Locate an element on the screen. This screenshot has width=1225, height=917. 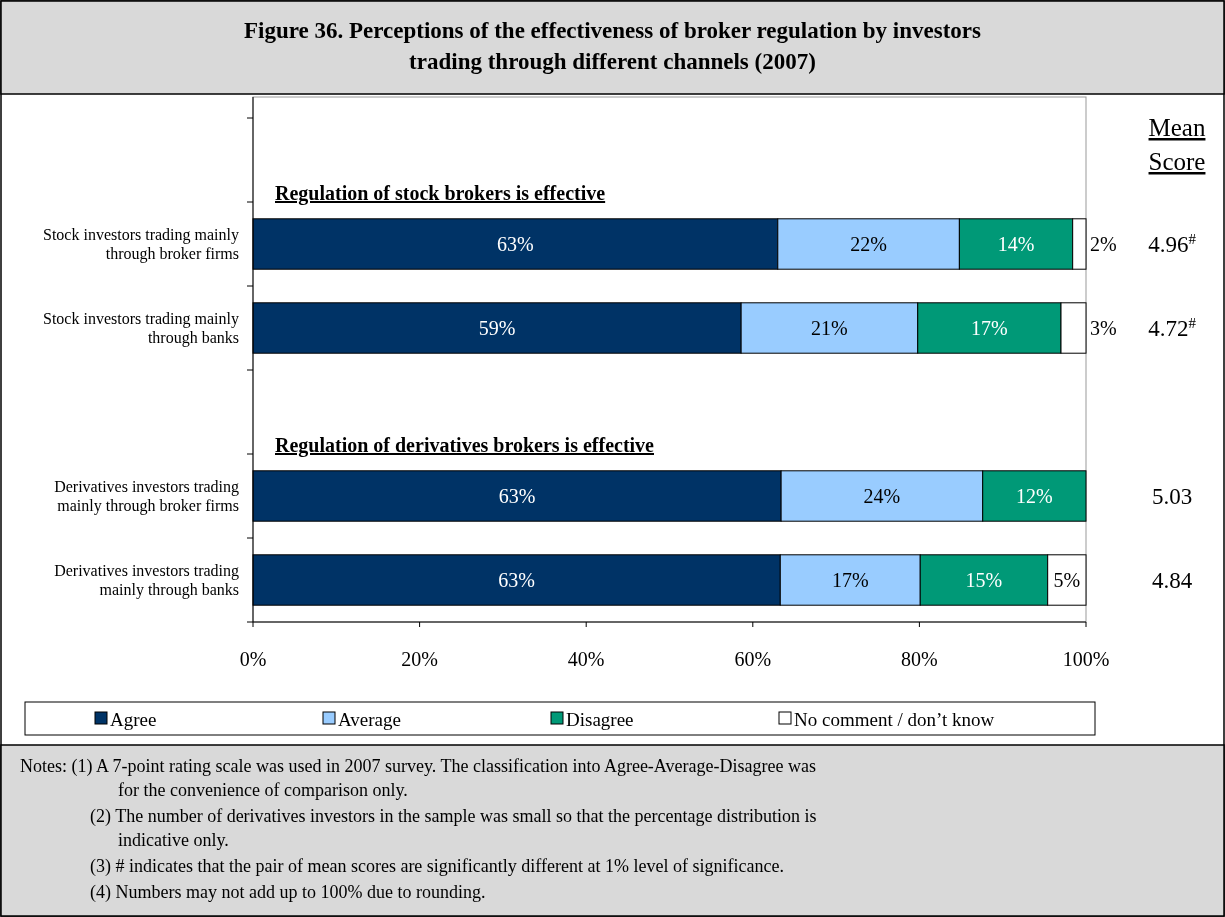
x-tick-label: 0% is located at coordinates (253, 659).